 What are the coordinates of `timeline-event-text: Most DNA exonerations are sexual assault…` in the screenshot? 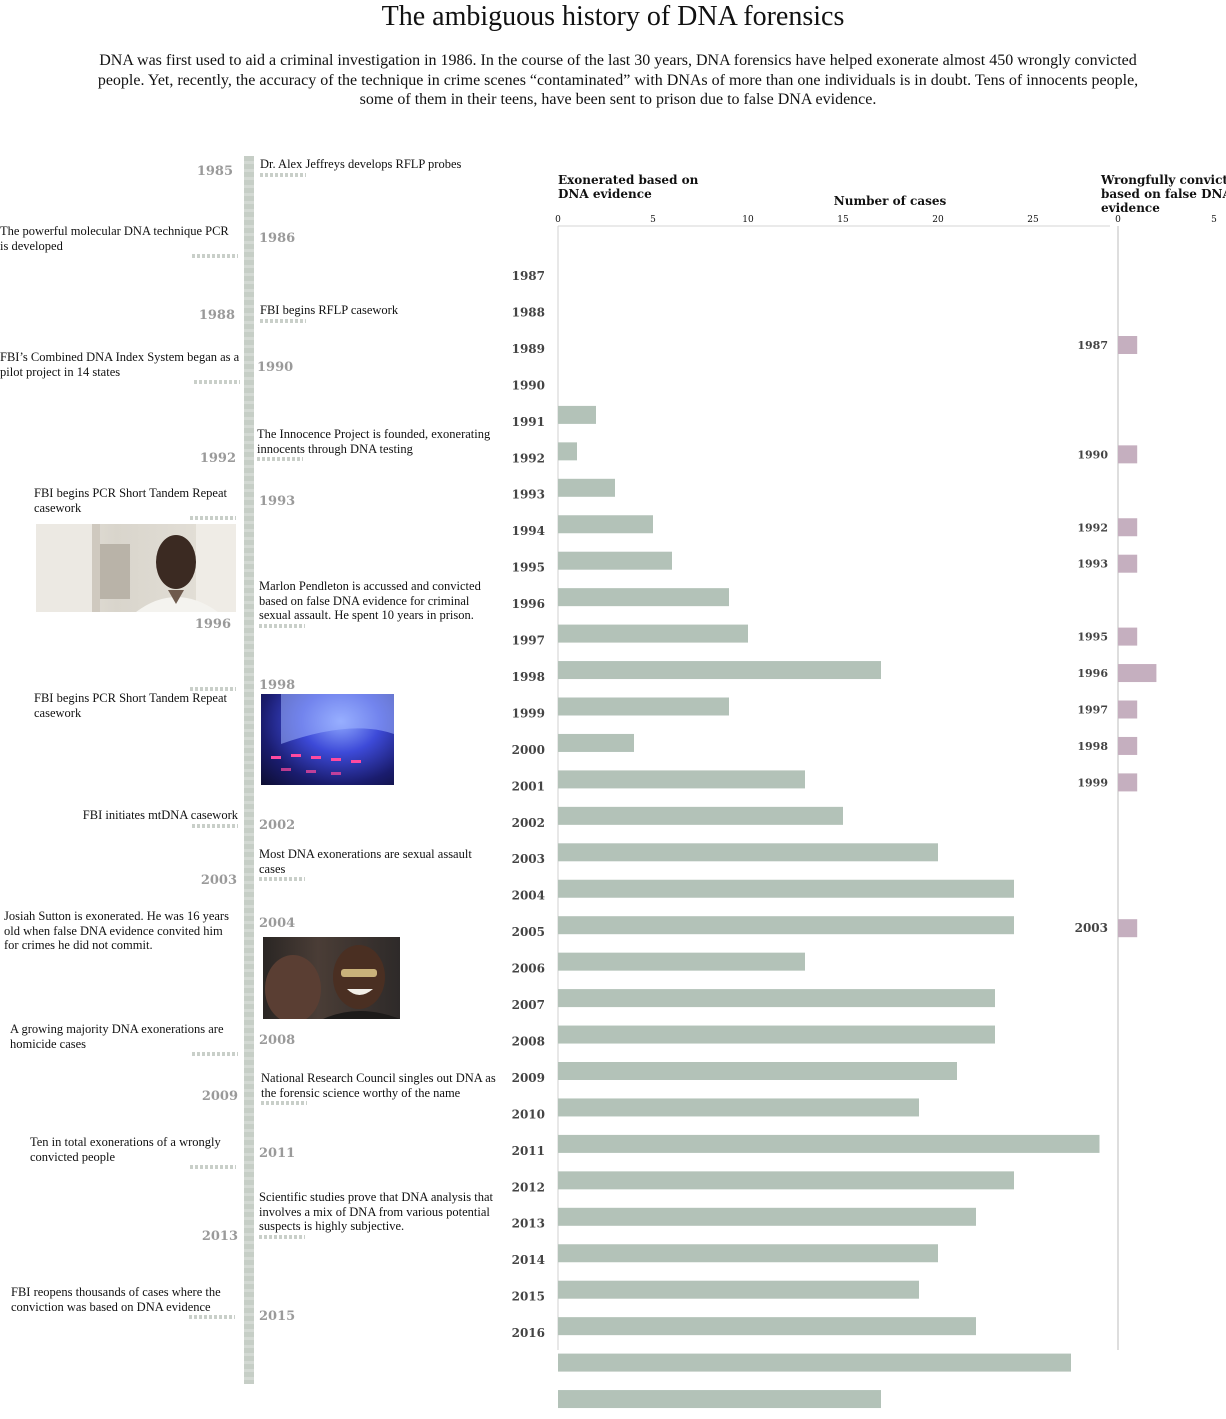 It's located at (365, 861).